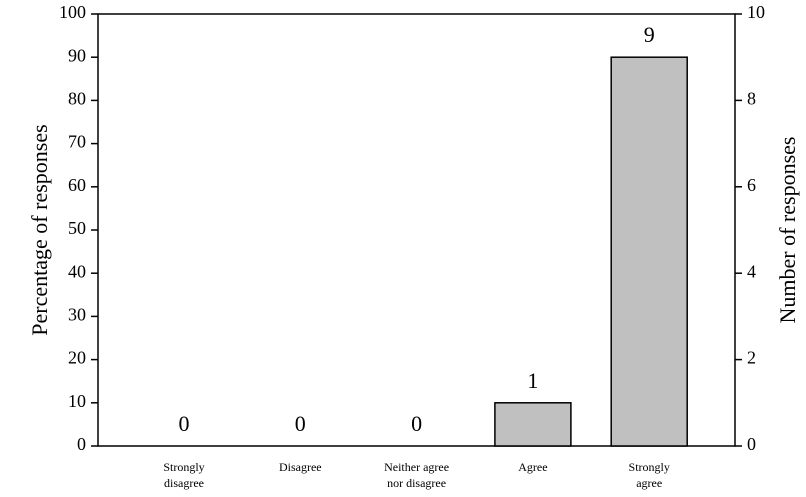  Describe the element at coordinates (751, 271) in the screenshot. I see `y2-tick-label: 4` at that location.